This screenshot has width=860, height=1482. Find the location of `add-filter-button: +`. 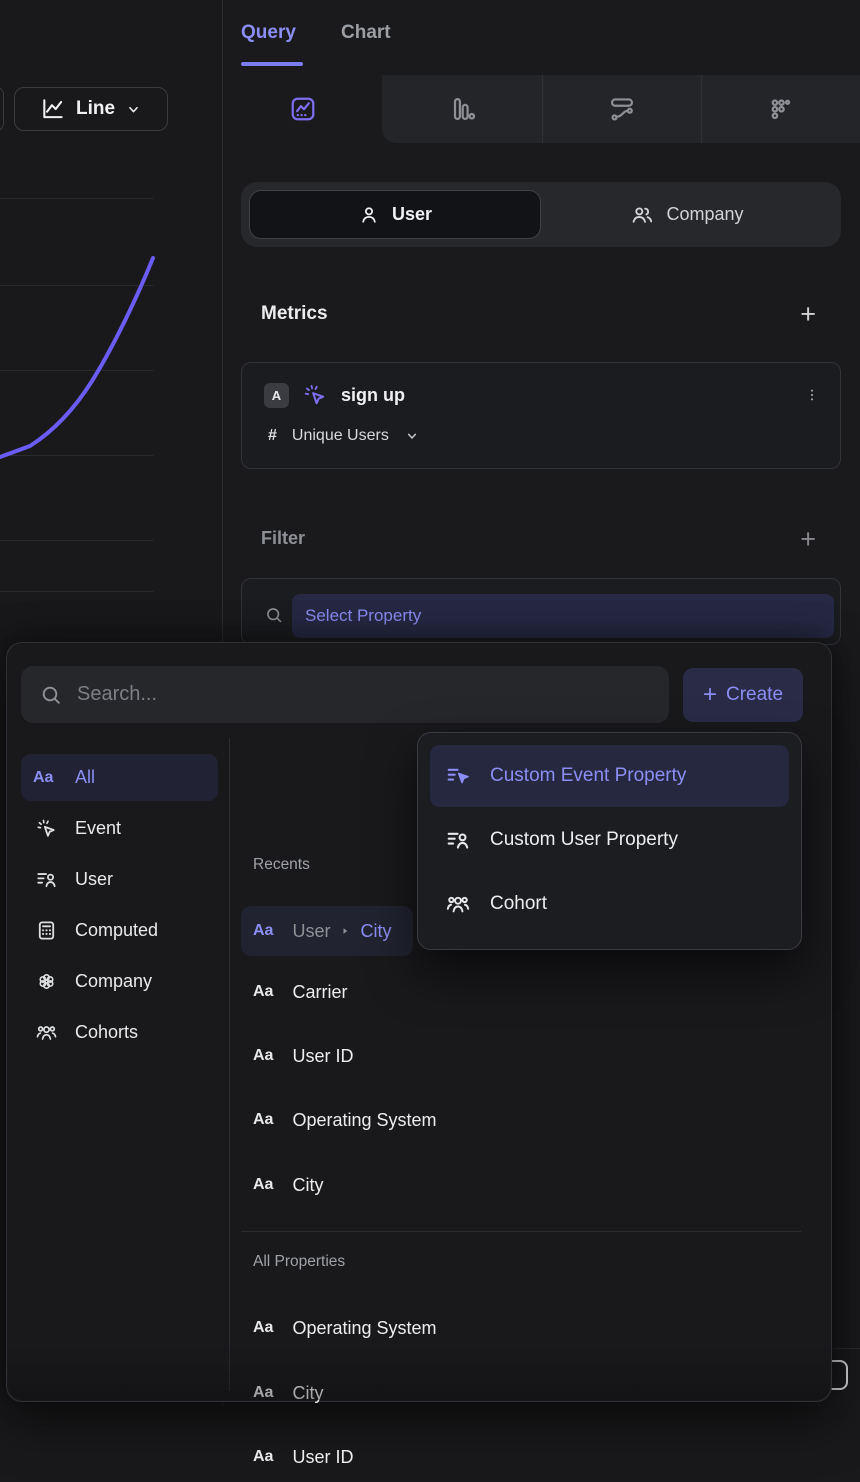

add-filter-button: + is located at coordinates (808, 538).